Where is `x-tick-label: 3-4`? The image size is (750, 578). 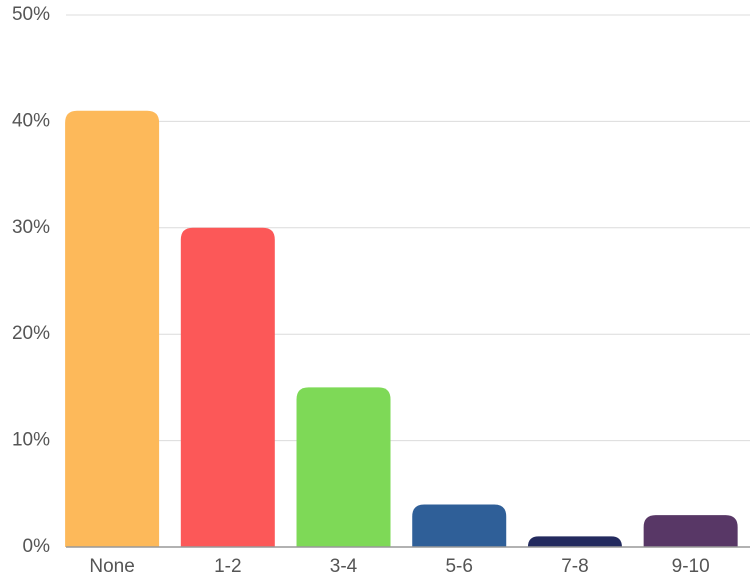
x-tick-label: 3-4 is located at coordinates (344, 566).